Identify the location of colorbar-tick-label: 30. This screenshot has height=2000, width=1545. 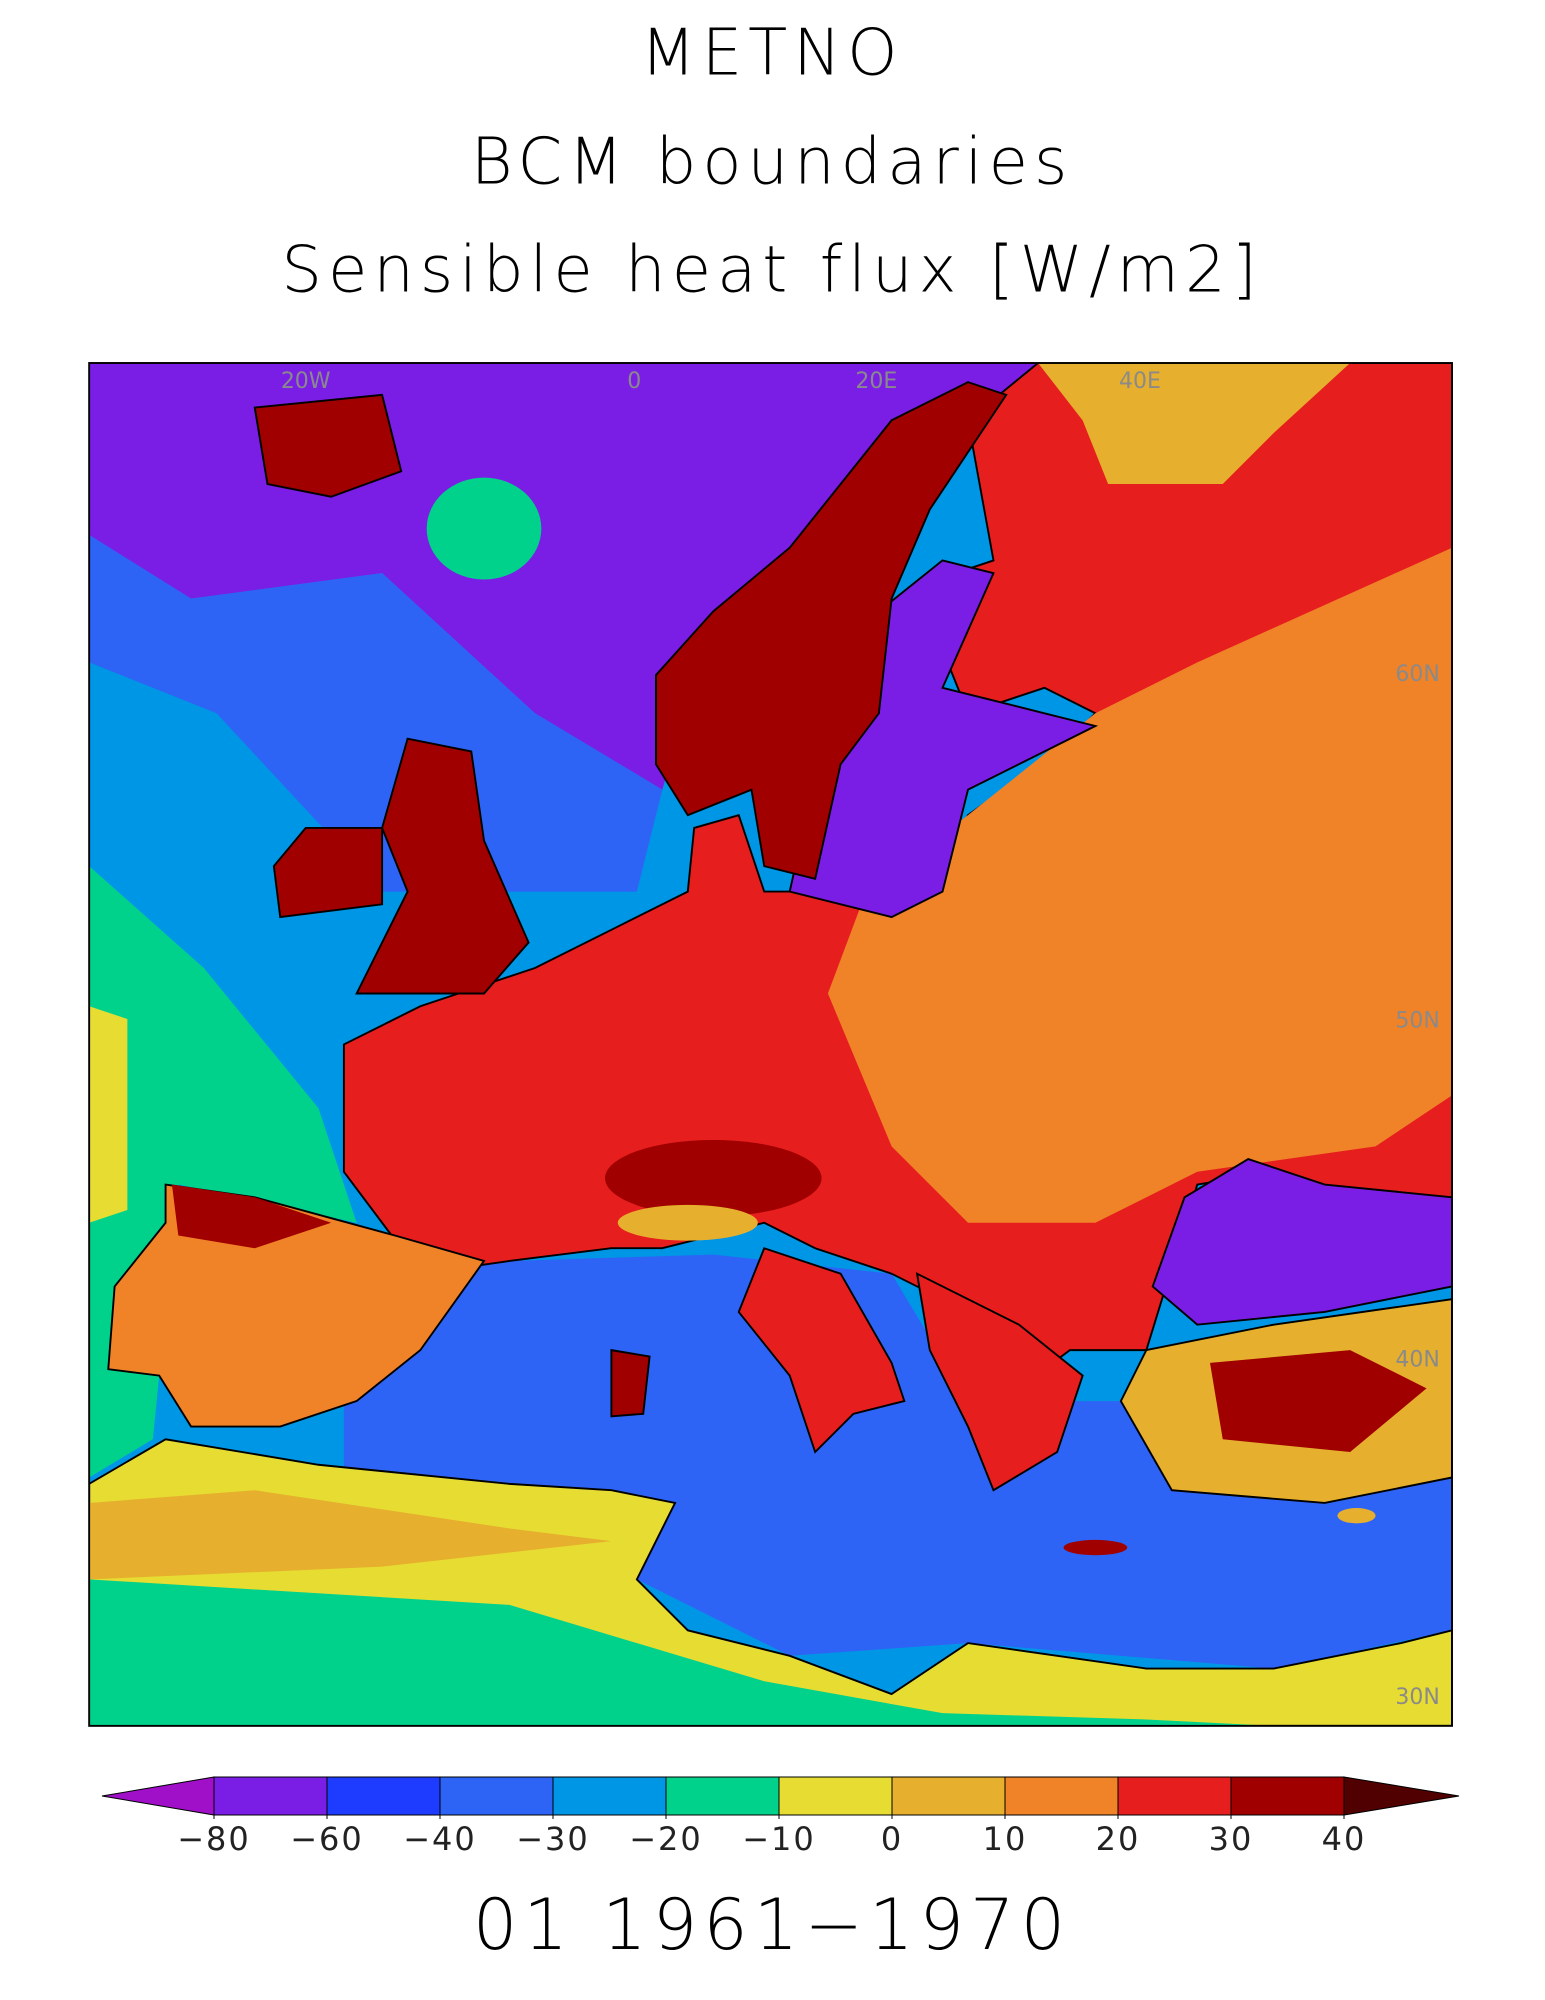
(1231, 1839).